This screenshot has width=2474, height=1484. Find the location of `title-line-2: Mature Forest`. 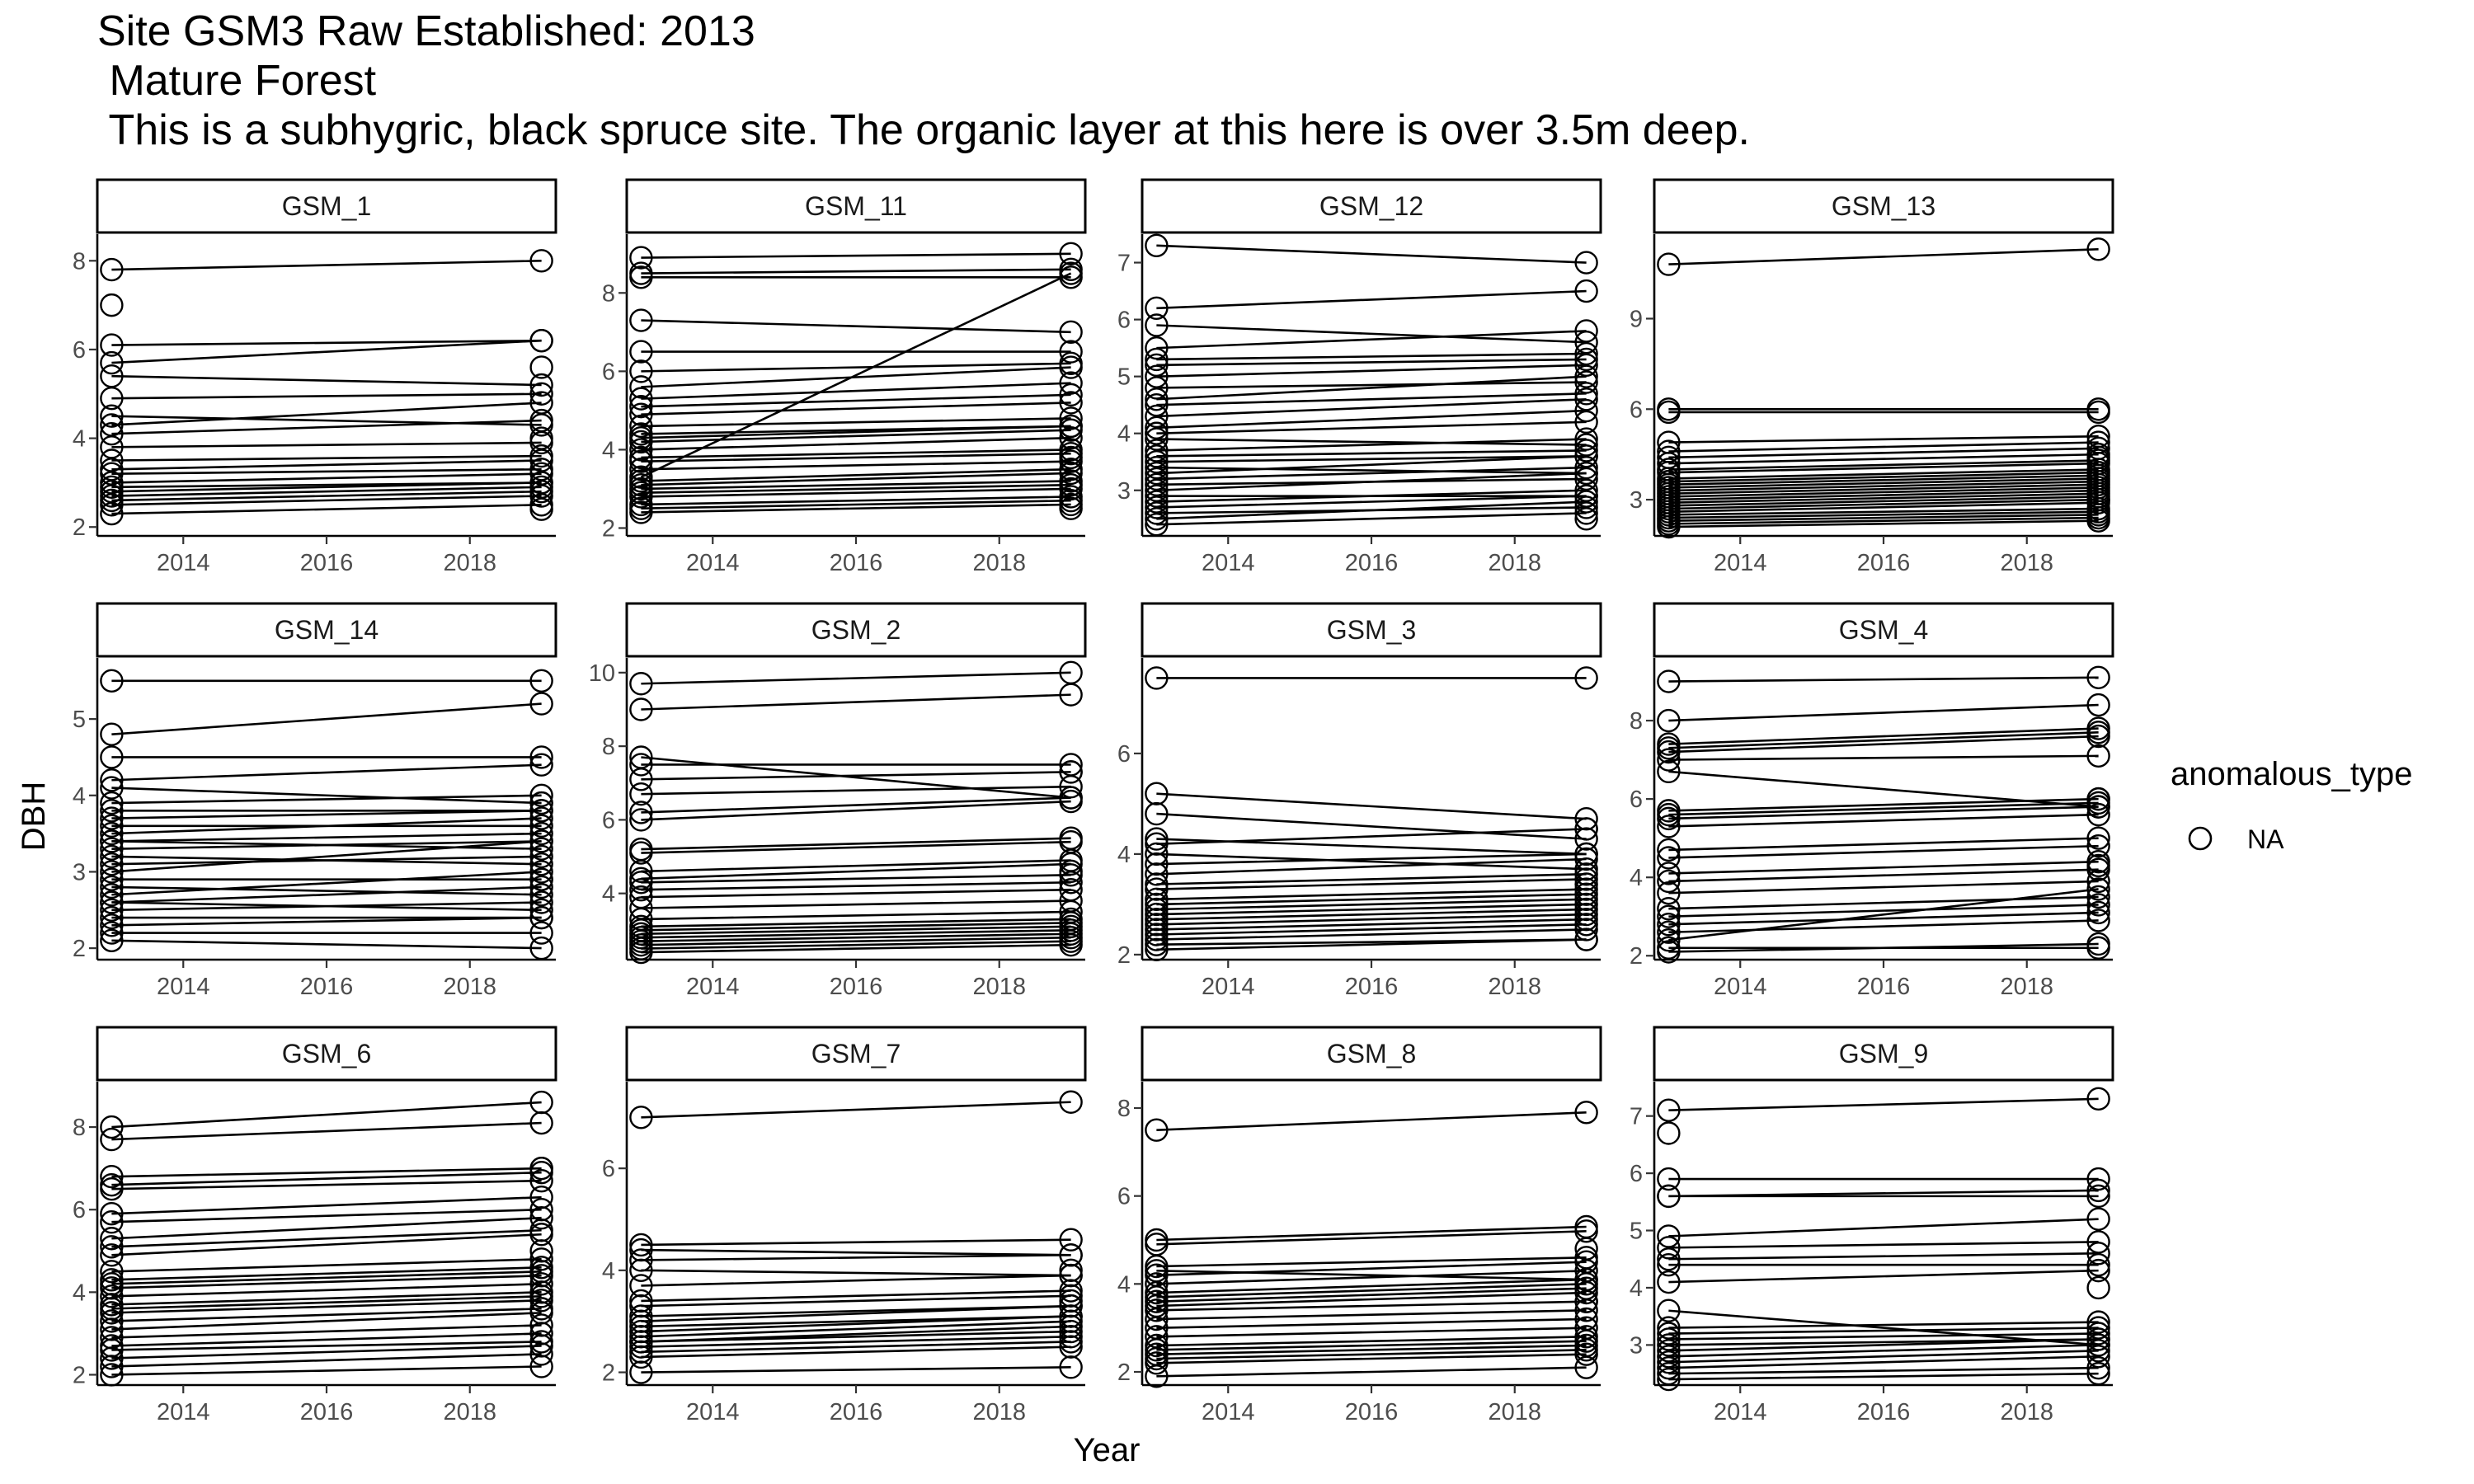

title-line-2: Mature Forest is located at coordinates (237, 81).